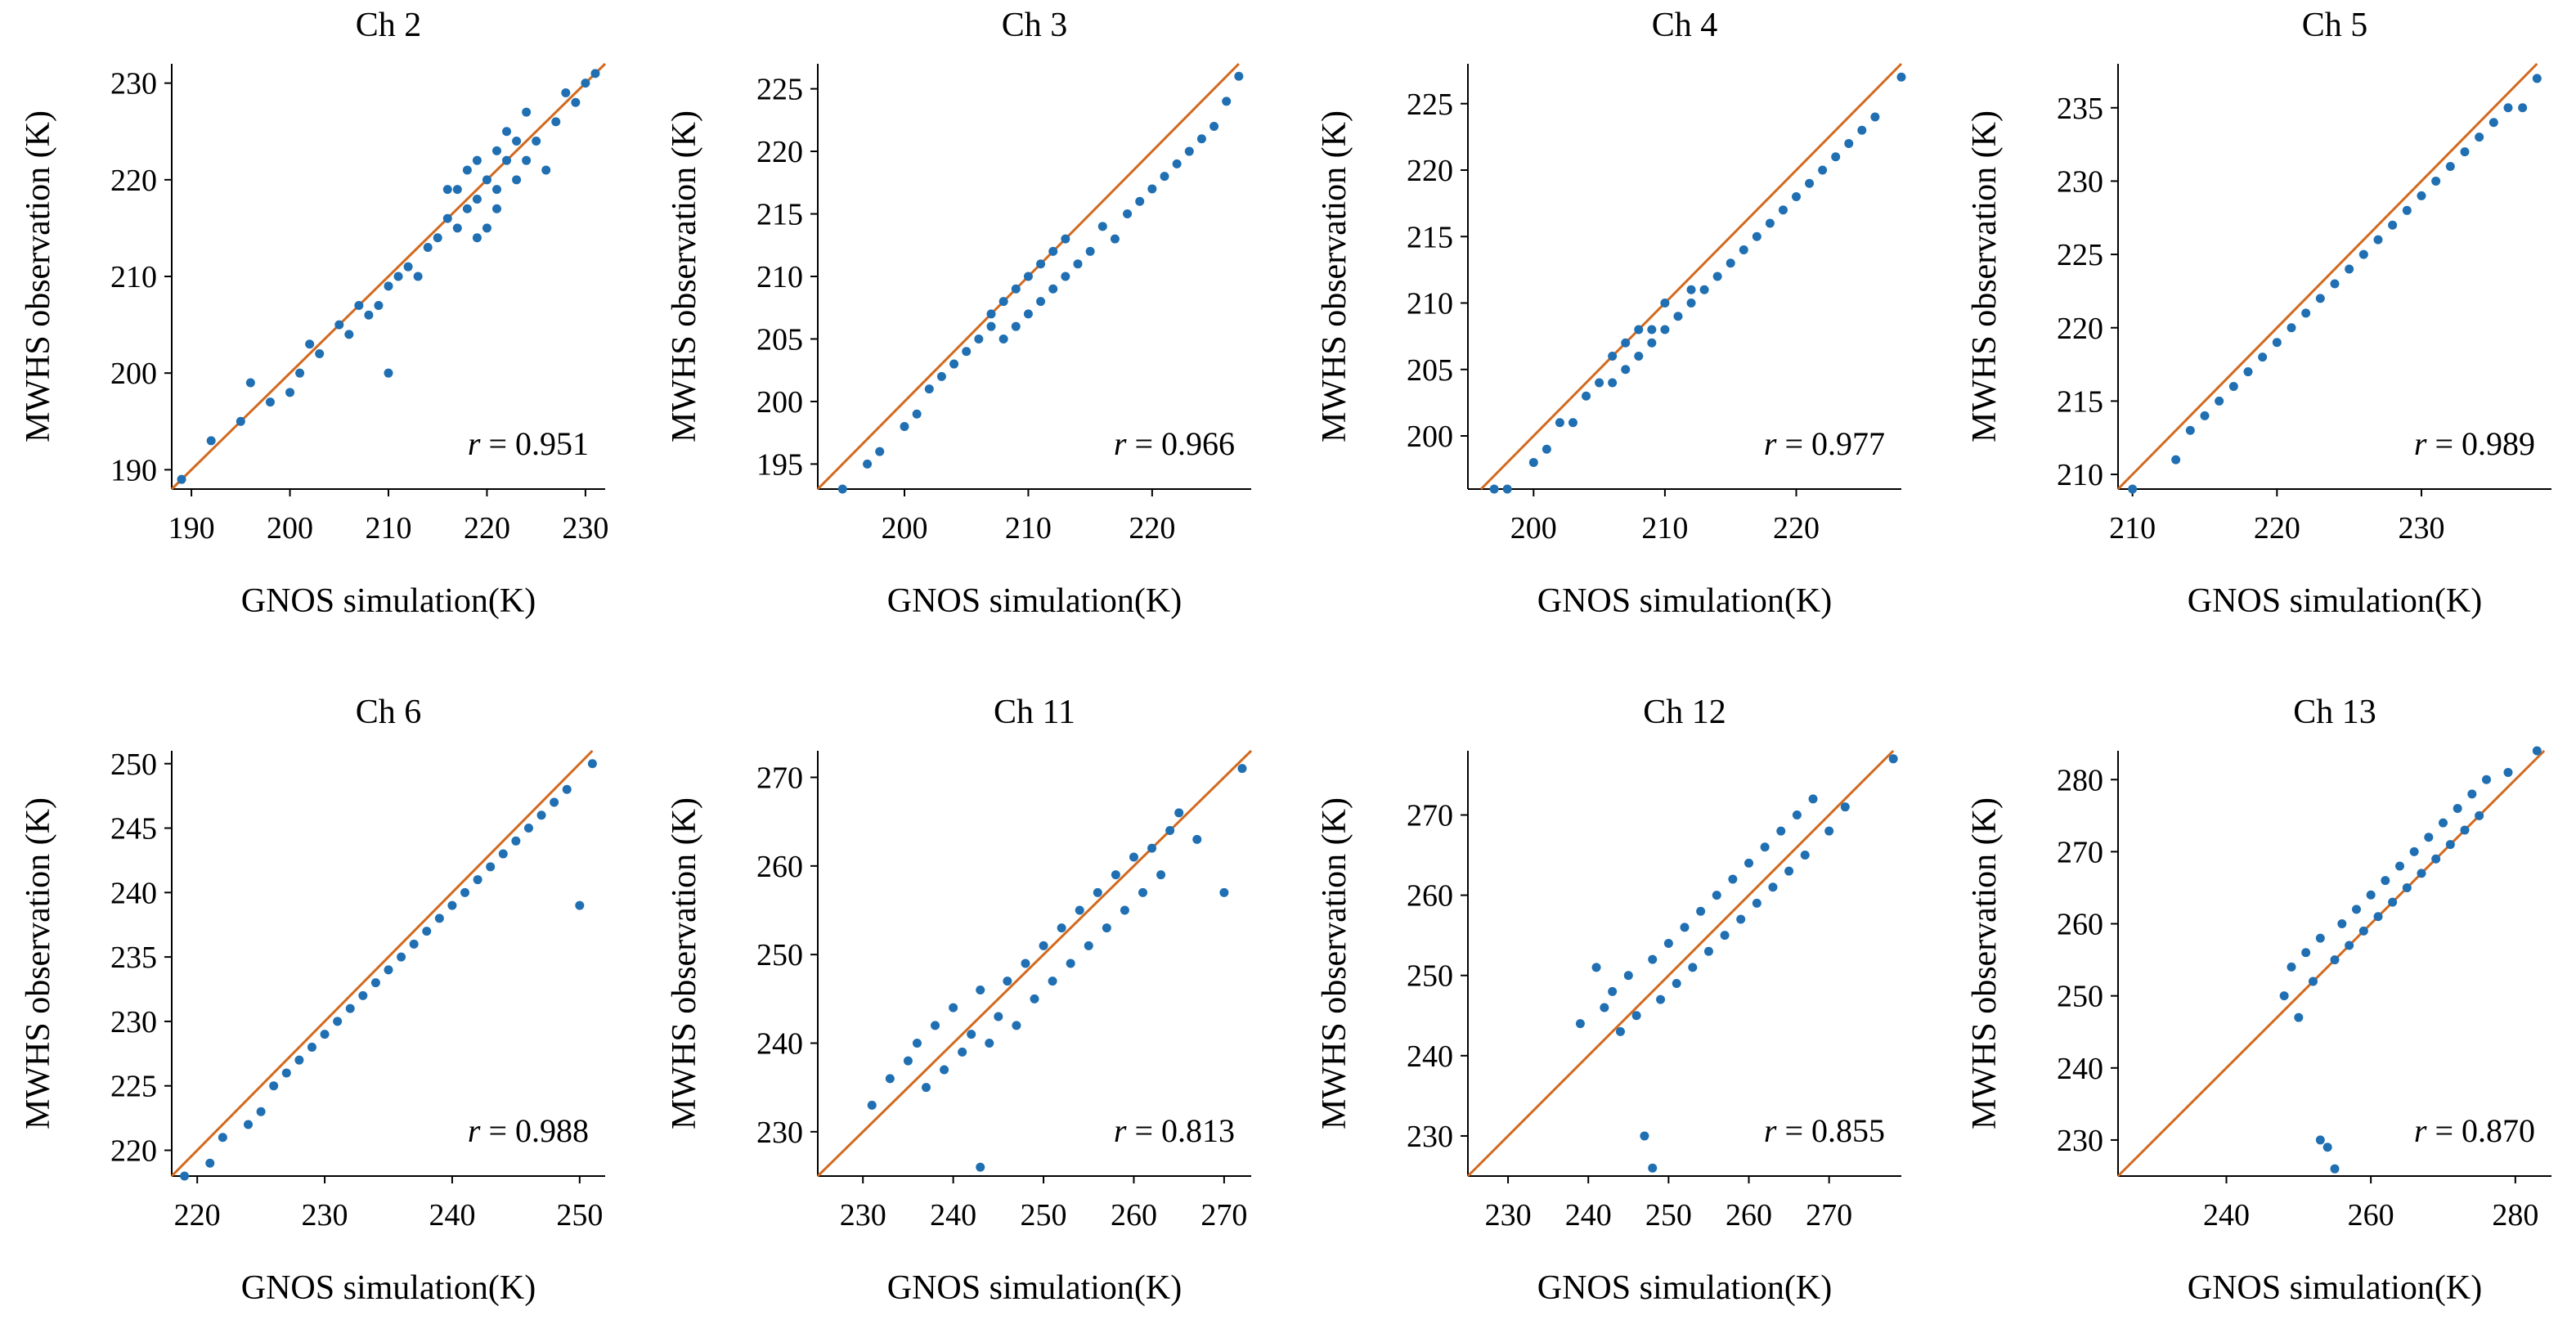  I want to click on y-tick-label: 205, so click(1430, 370).